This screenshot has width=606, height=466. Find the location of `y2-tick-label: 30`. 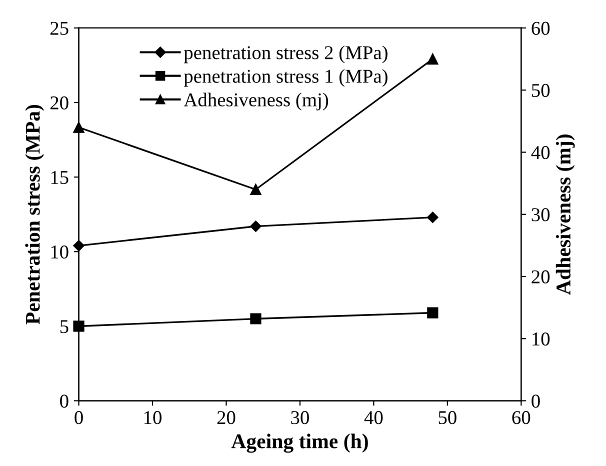

y2-tick-label: 30 is located at coordinates (541, 215).